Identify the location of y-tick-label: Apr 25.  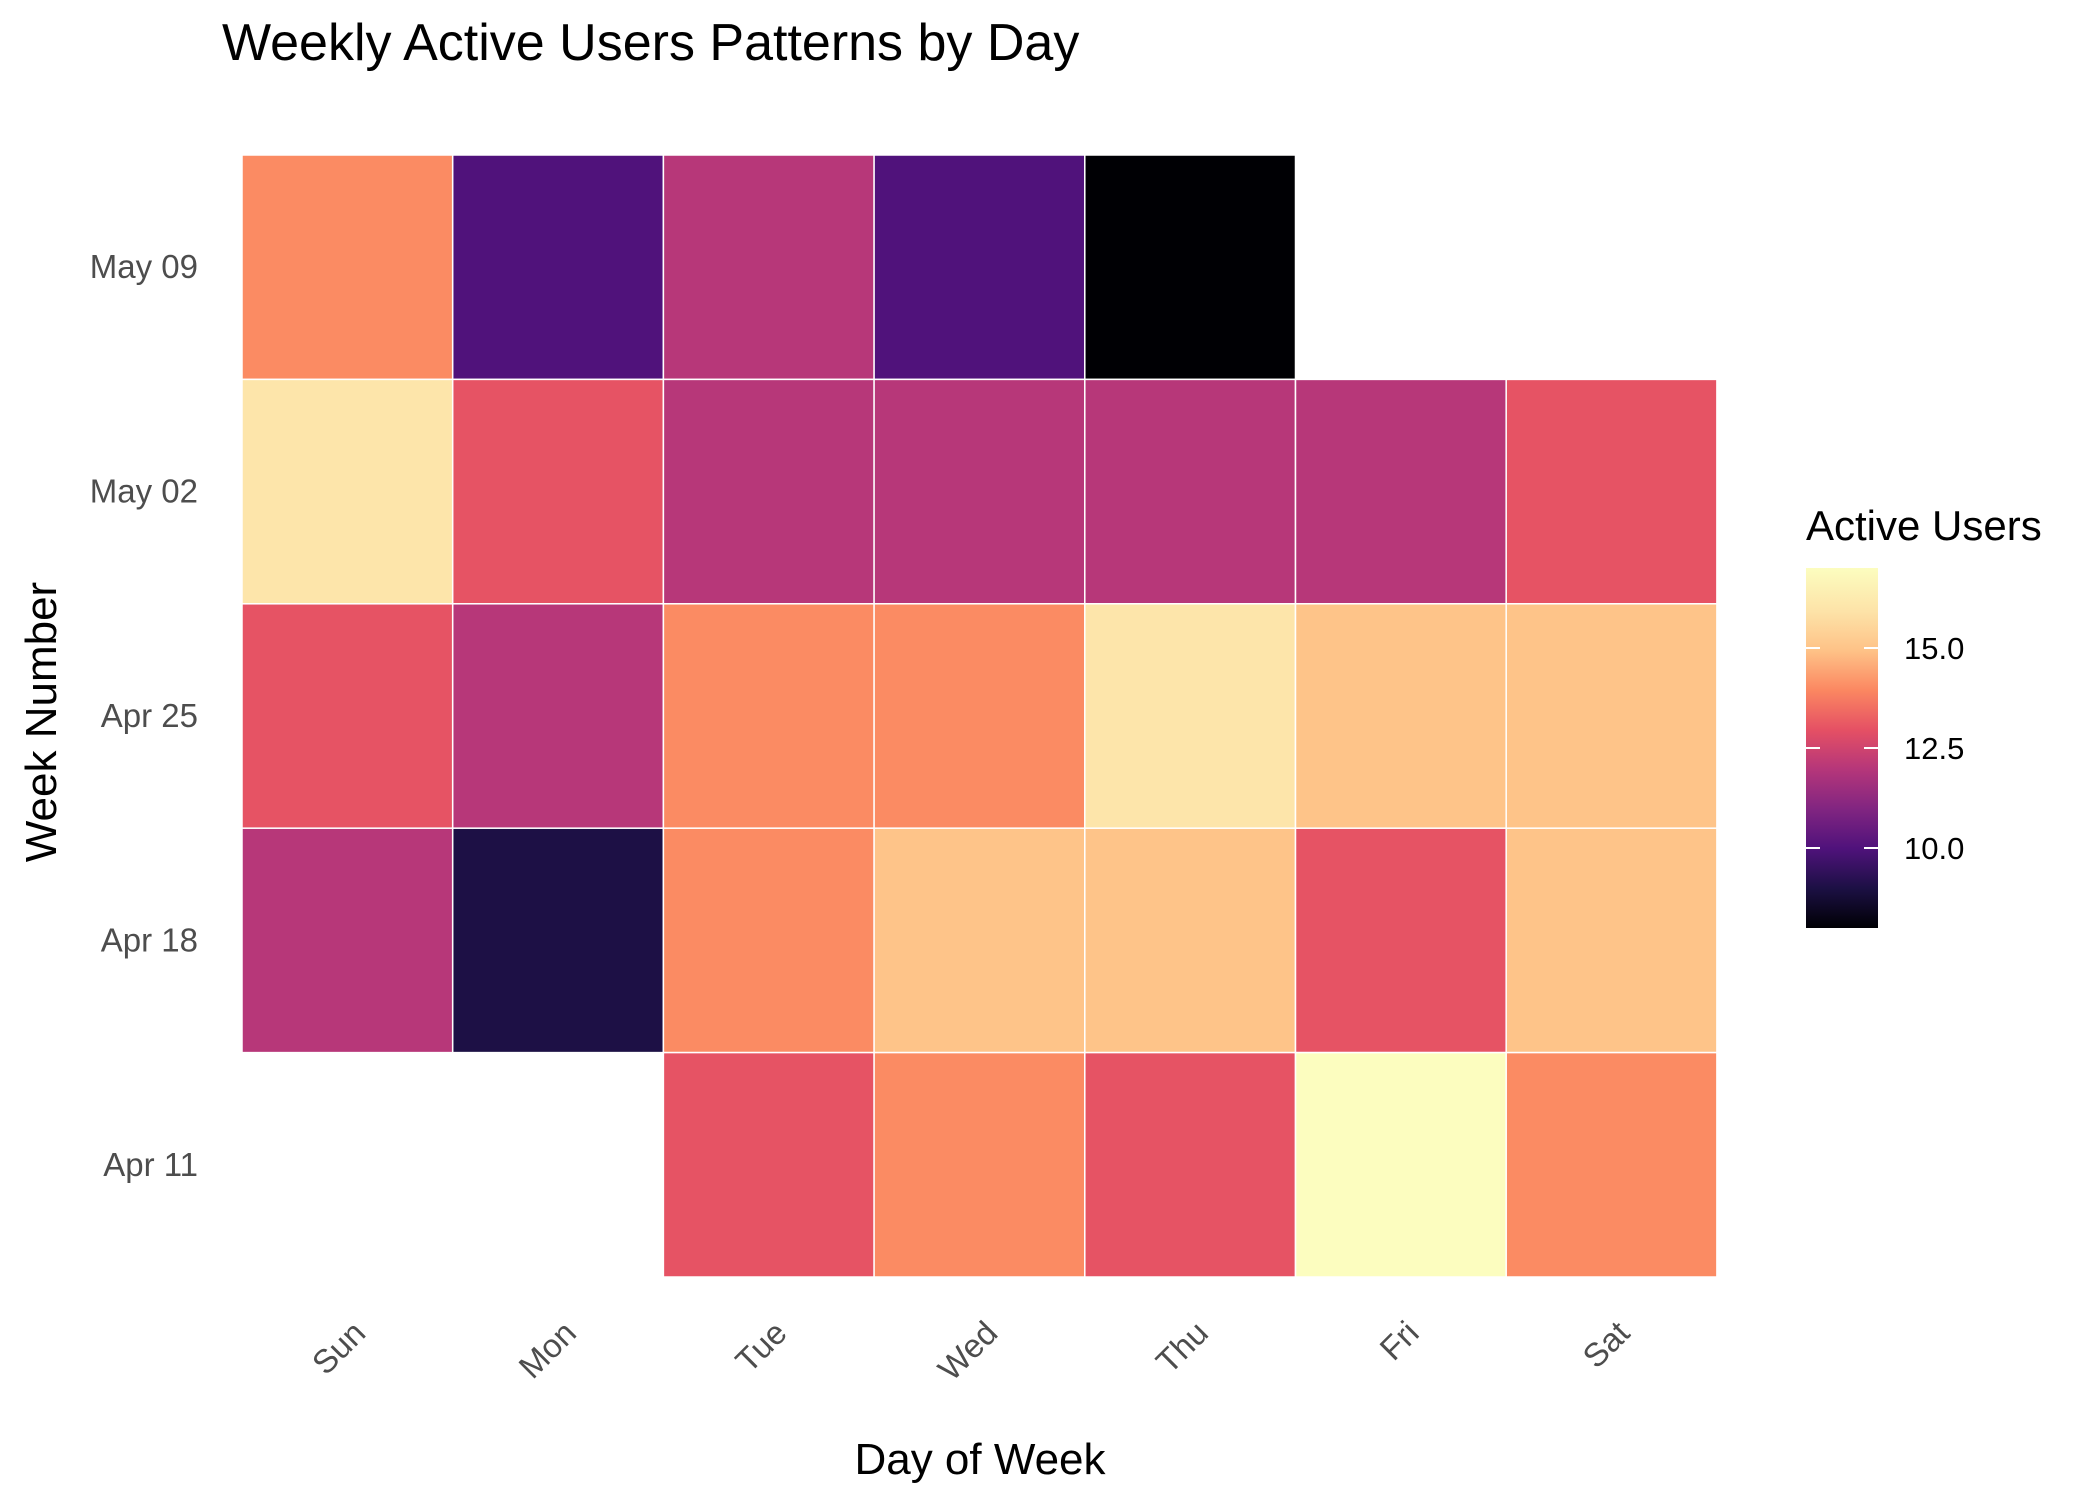
(149, 715).